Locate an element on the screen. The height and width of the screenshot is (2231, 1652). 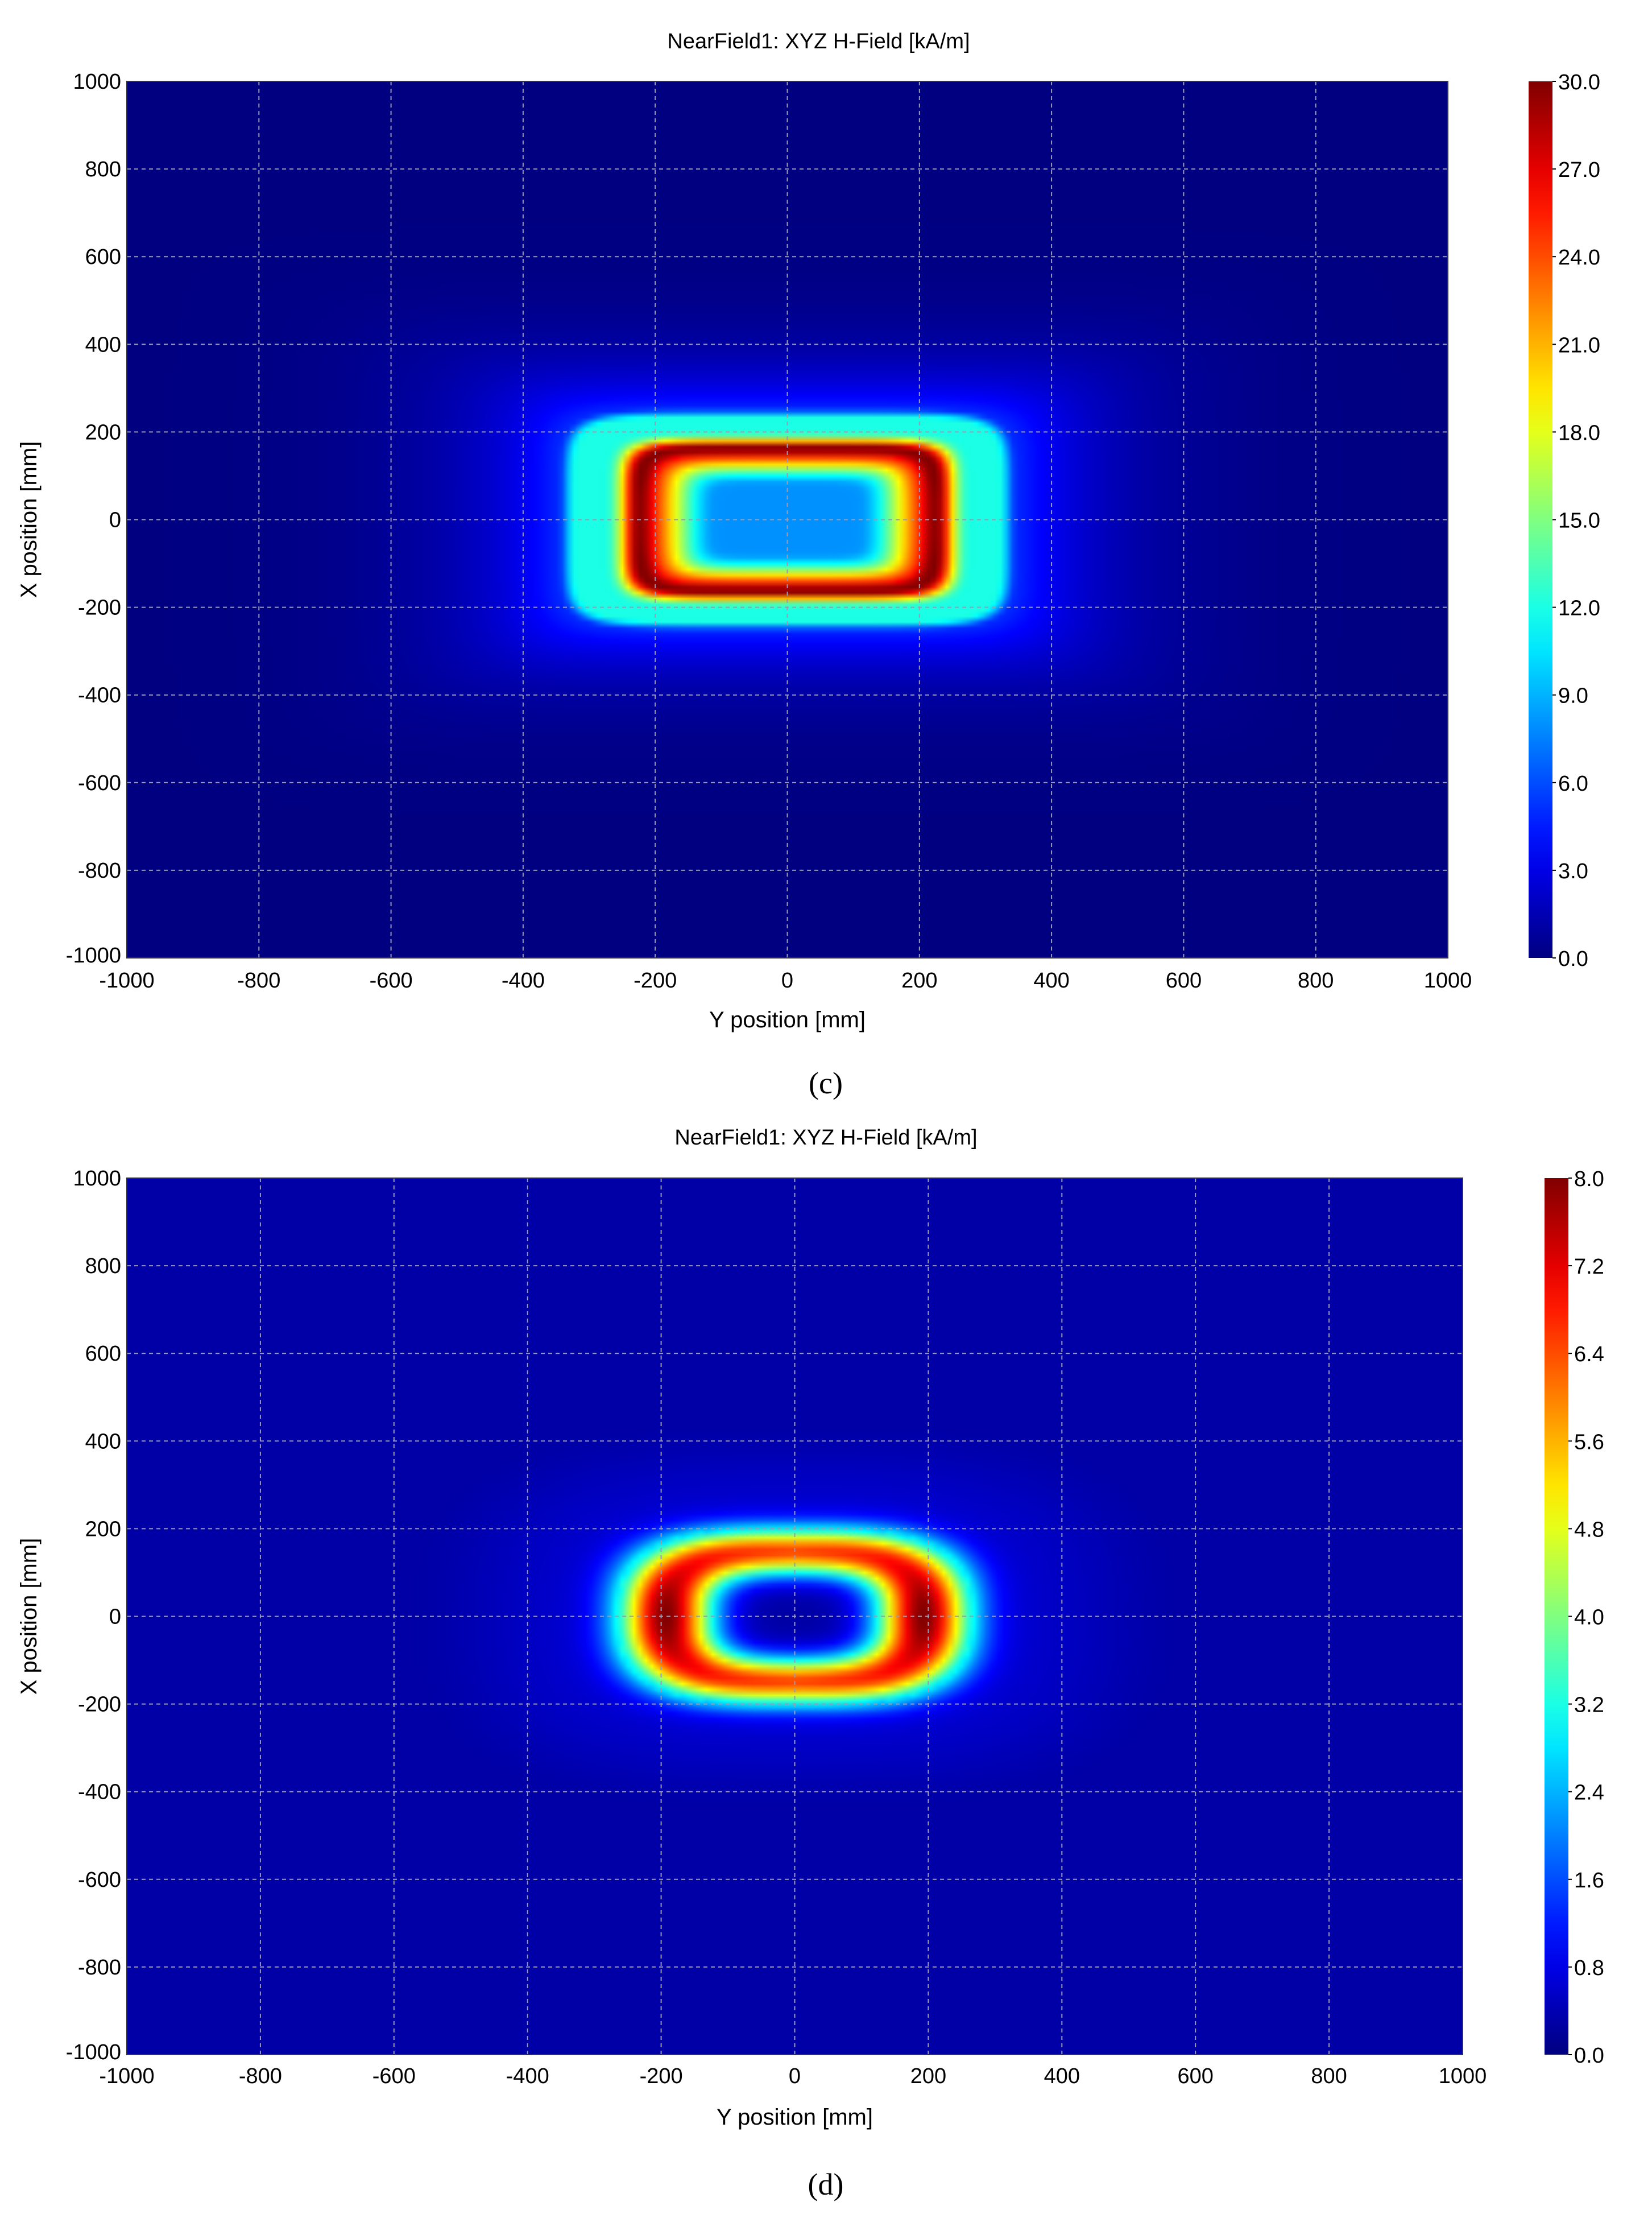
colorbar-tick-label: 7.2 is located at coordinates (1589, 1267).